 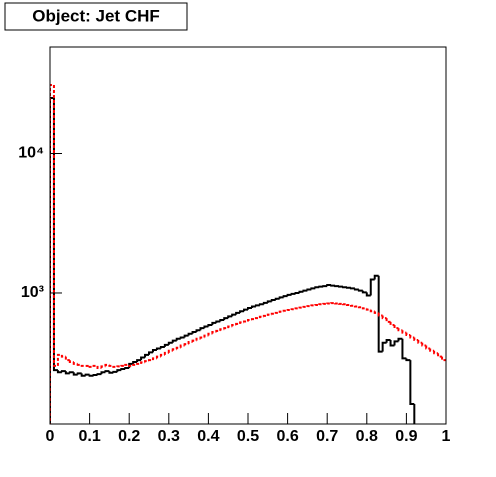 What do you see at coordinates (367, 436) in the screenshot?
I see `x-tick-label: 0.8` at bounding box center [367, 436].